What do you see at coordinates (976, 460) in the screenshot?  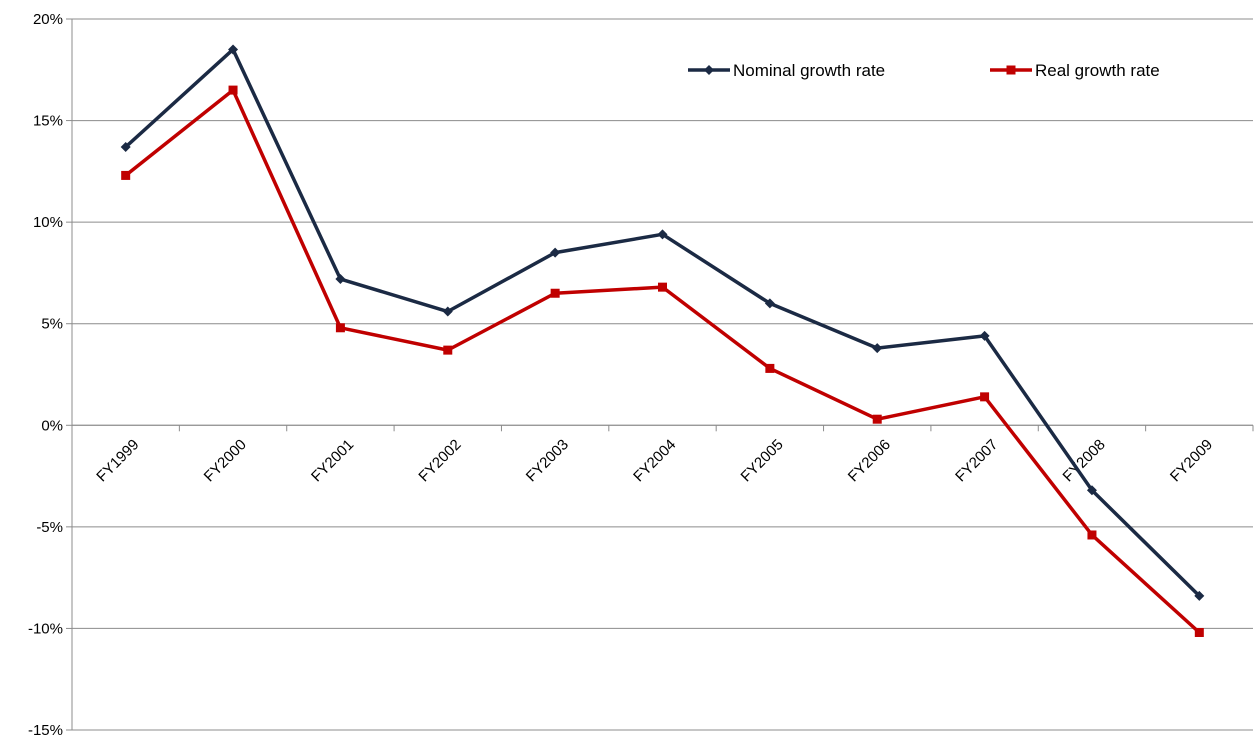 I see `x-tick-label: FY2007` at bounding box center [976, 460].